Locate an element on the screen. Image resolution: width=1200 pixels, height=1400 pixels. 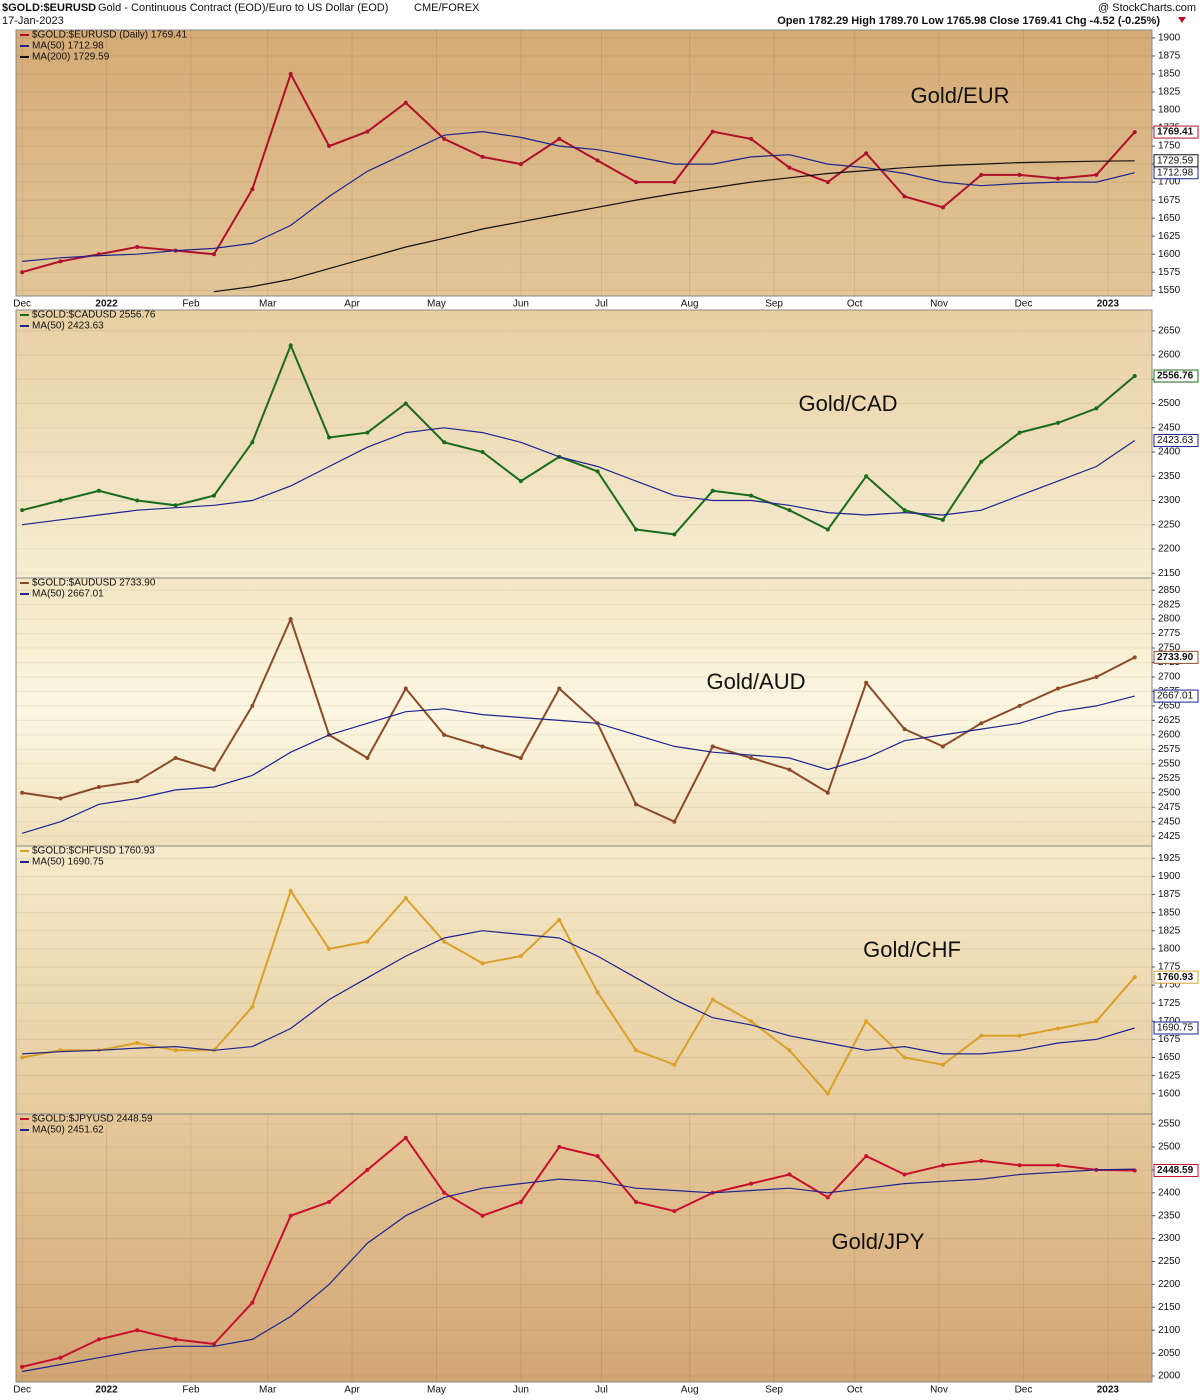
value-box-label: 1729.59 is located at coordinates (1175, 160).